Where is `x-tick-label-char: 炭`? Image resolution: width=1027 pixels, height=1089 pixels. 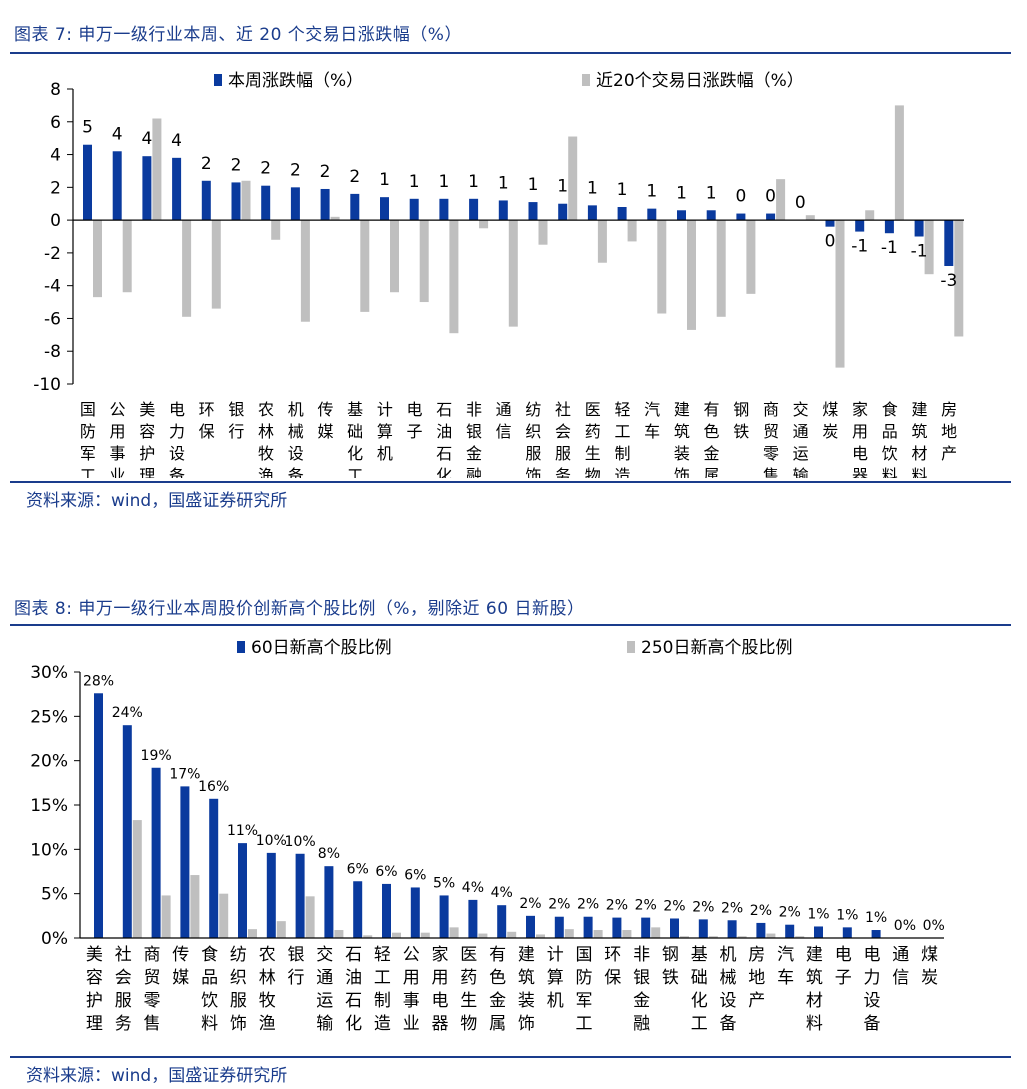
x-tick-label-char: 炭 is located at coordinates (830, 431).